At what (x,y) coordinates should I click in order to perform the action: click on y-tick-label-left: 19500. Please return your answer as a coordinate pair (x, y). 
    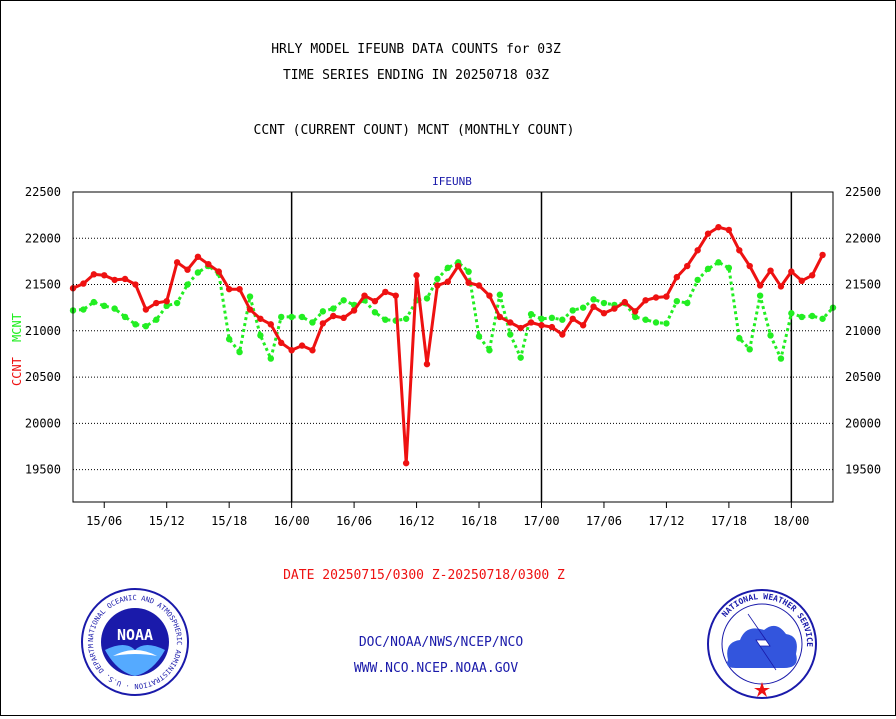
    Looking at the image, I should click on (43, 470).